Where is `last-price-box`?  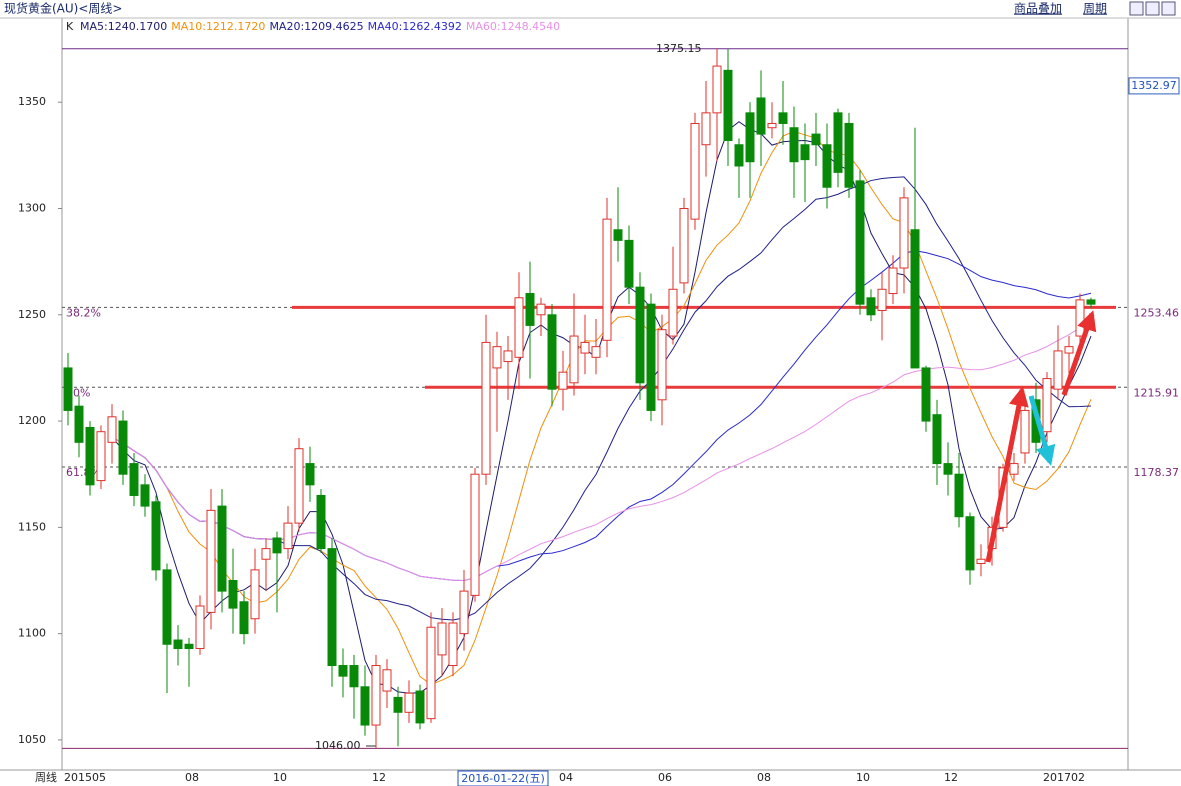 last-price-box is located at coordinates (1154, 86).